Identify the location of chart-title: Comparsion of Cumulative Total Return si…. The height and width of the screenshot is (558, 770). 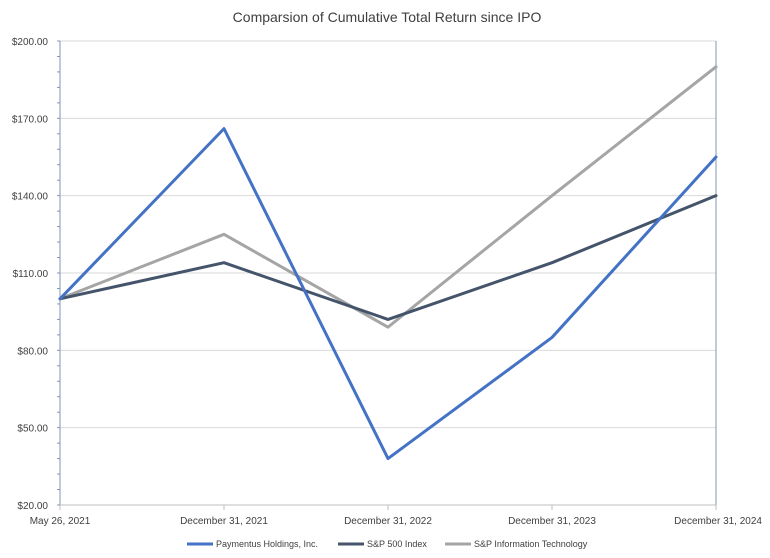
(387, 17).